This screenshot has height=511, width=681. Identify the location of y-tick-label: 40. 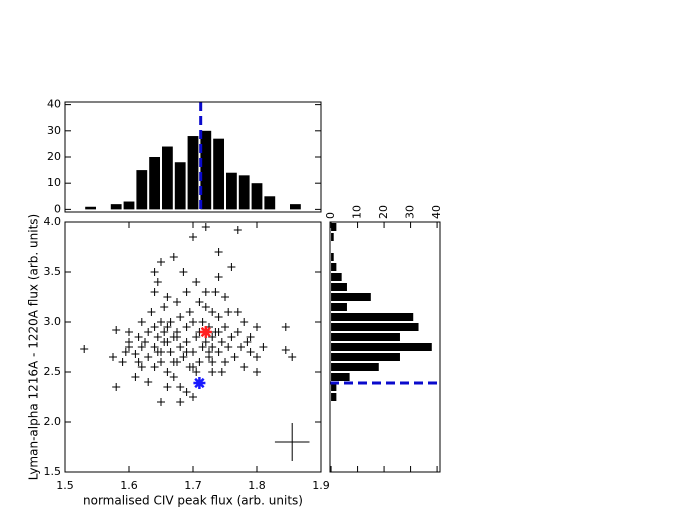
(54, 104).